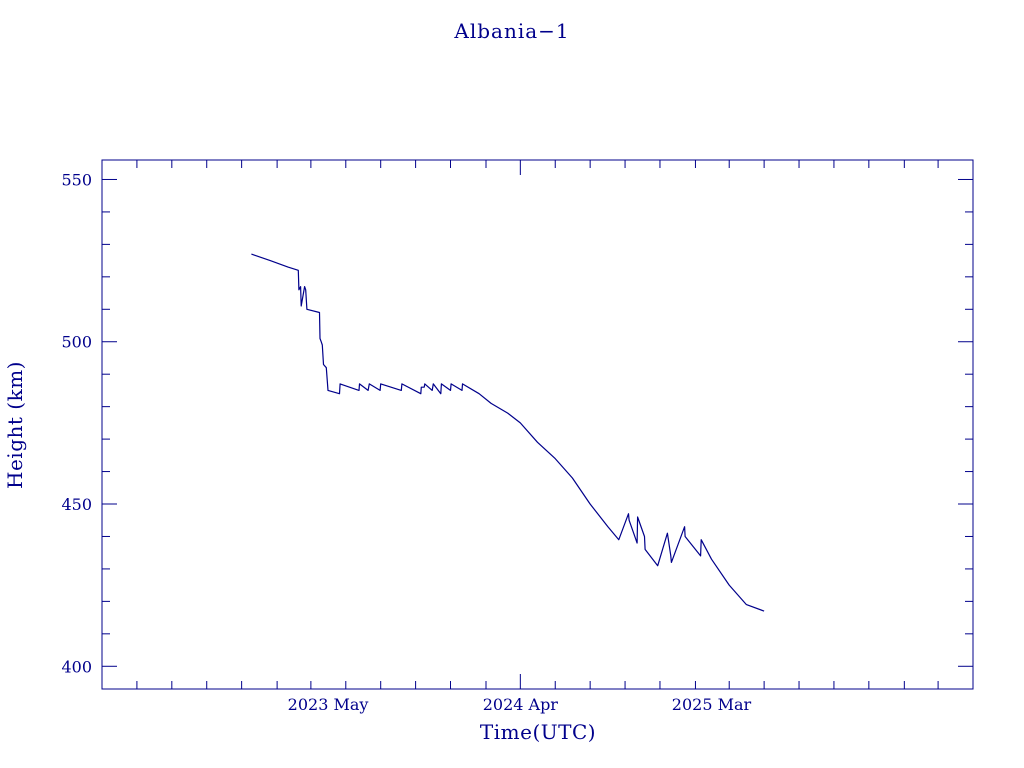  I want to click on y-axis-tick-labels: 400 450 500 550, so click(76, 423).